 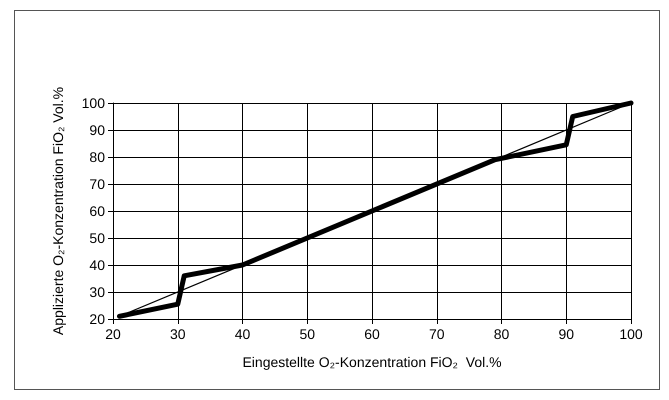 I want to click on x-tick-label: 90, so click(x=566, y=334).